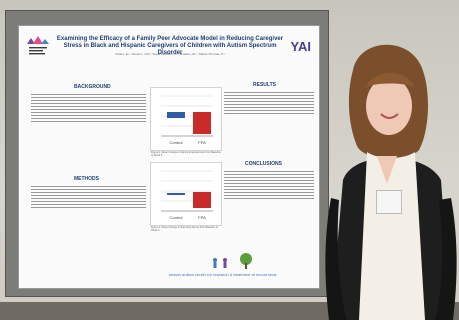 The width and height of the screenshot is (459, 320). Describe the element at coordinates (176, 194) in the screenshot. I see `control-bar-bottom` at that location.